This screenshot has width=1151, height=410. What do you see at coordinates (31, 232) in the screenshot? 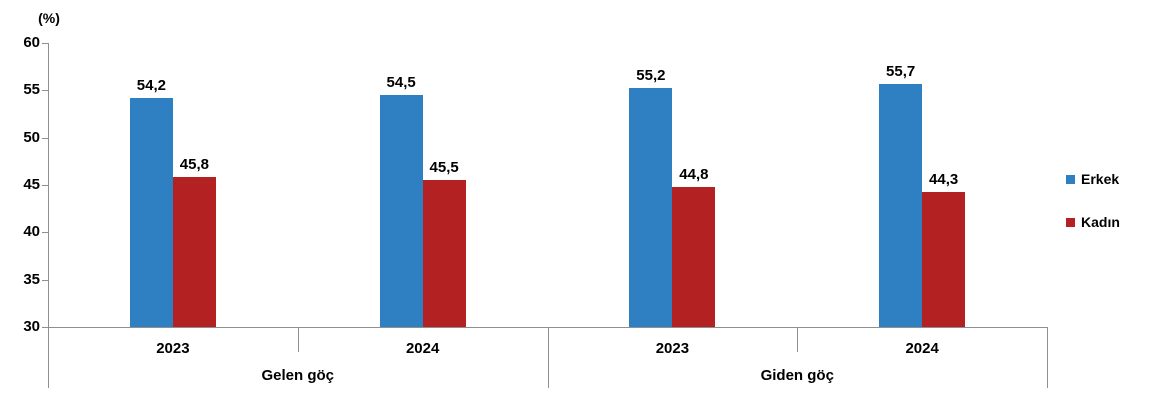
I see `y-axis-tick-label: 40` at bounding box center [31, 232].